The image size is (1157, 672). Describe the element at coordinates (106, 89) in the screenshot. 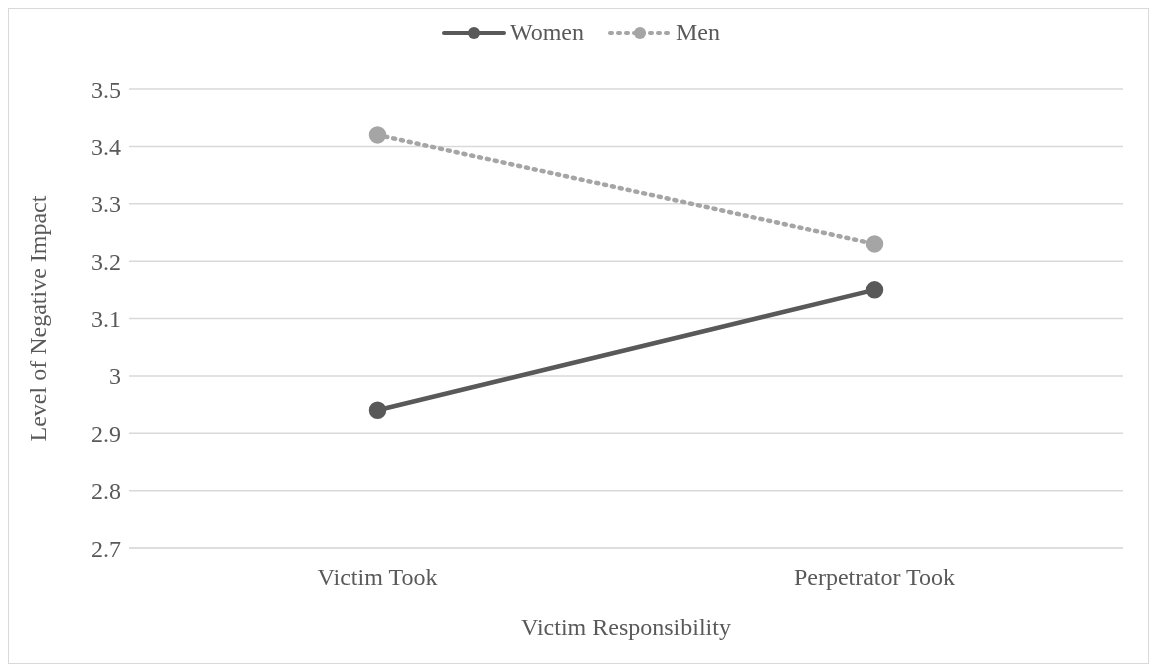

I see `y-tick-label: 3.5` at that location.